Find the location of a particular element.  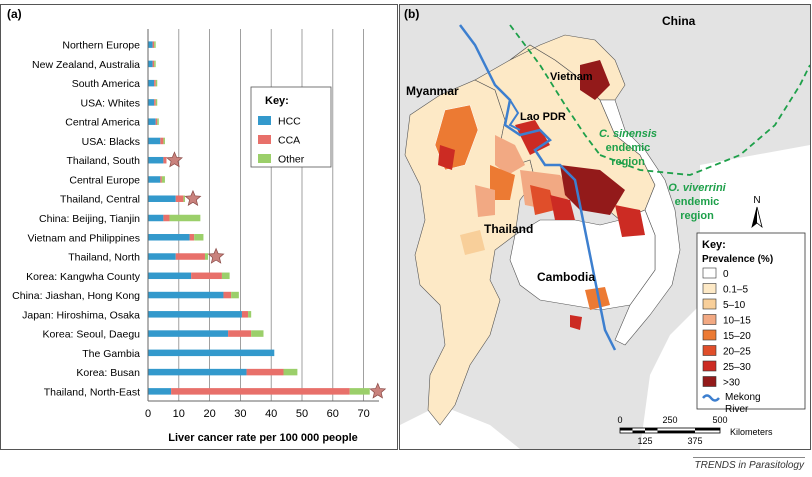

y-tick-label: South America is located at coordinates (106, 84).